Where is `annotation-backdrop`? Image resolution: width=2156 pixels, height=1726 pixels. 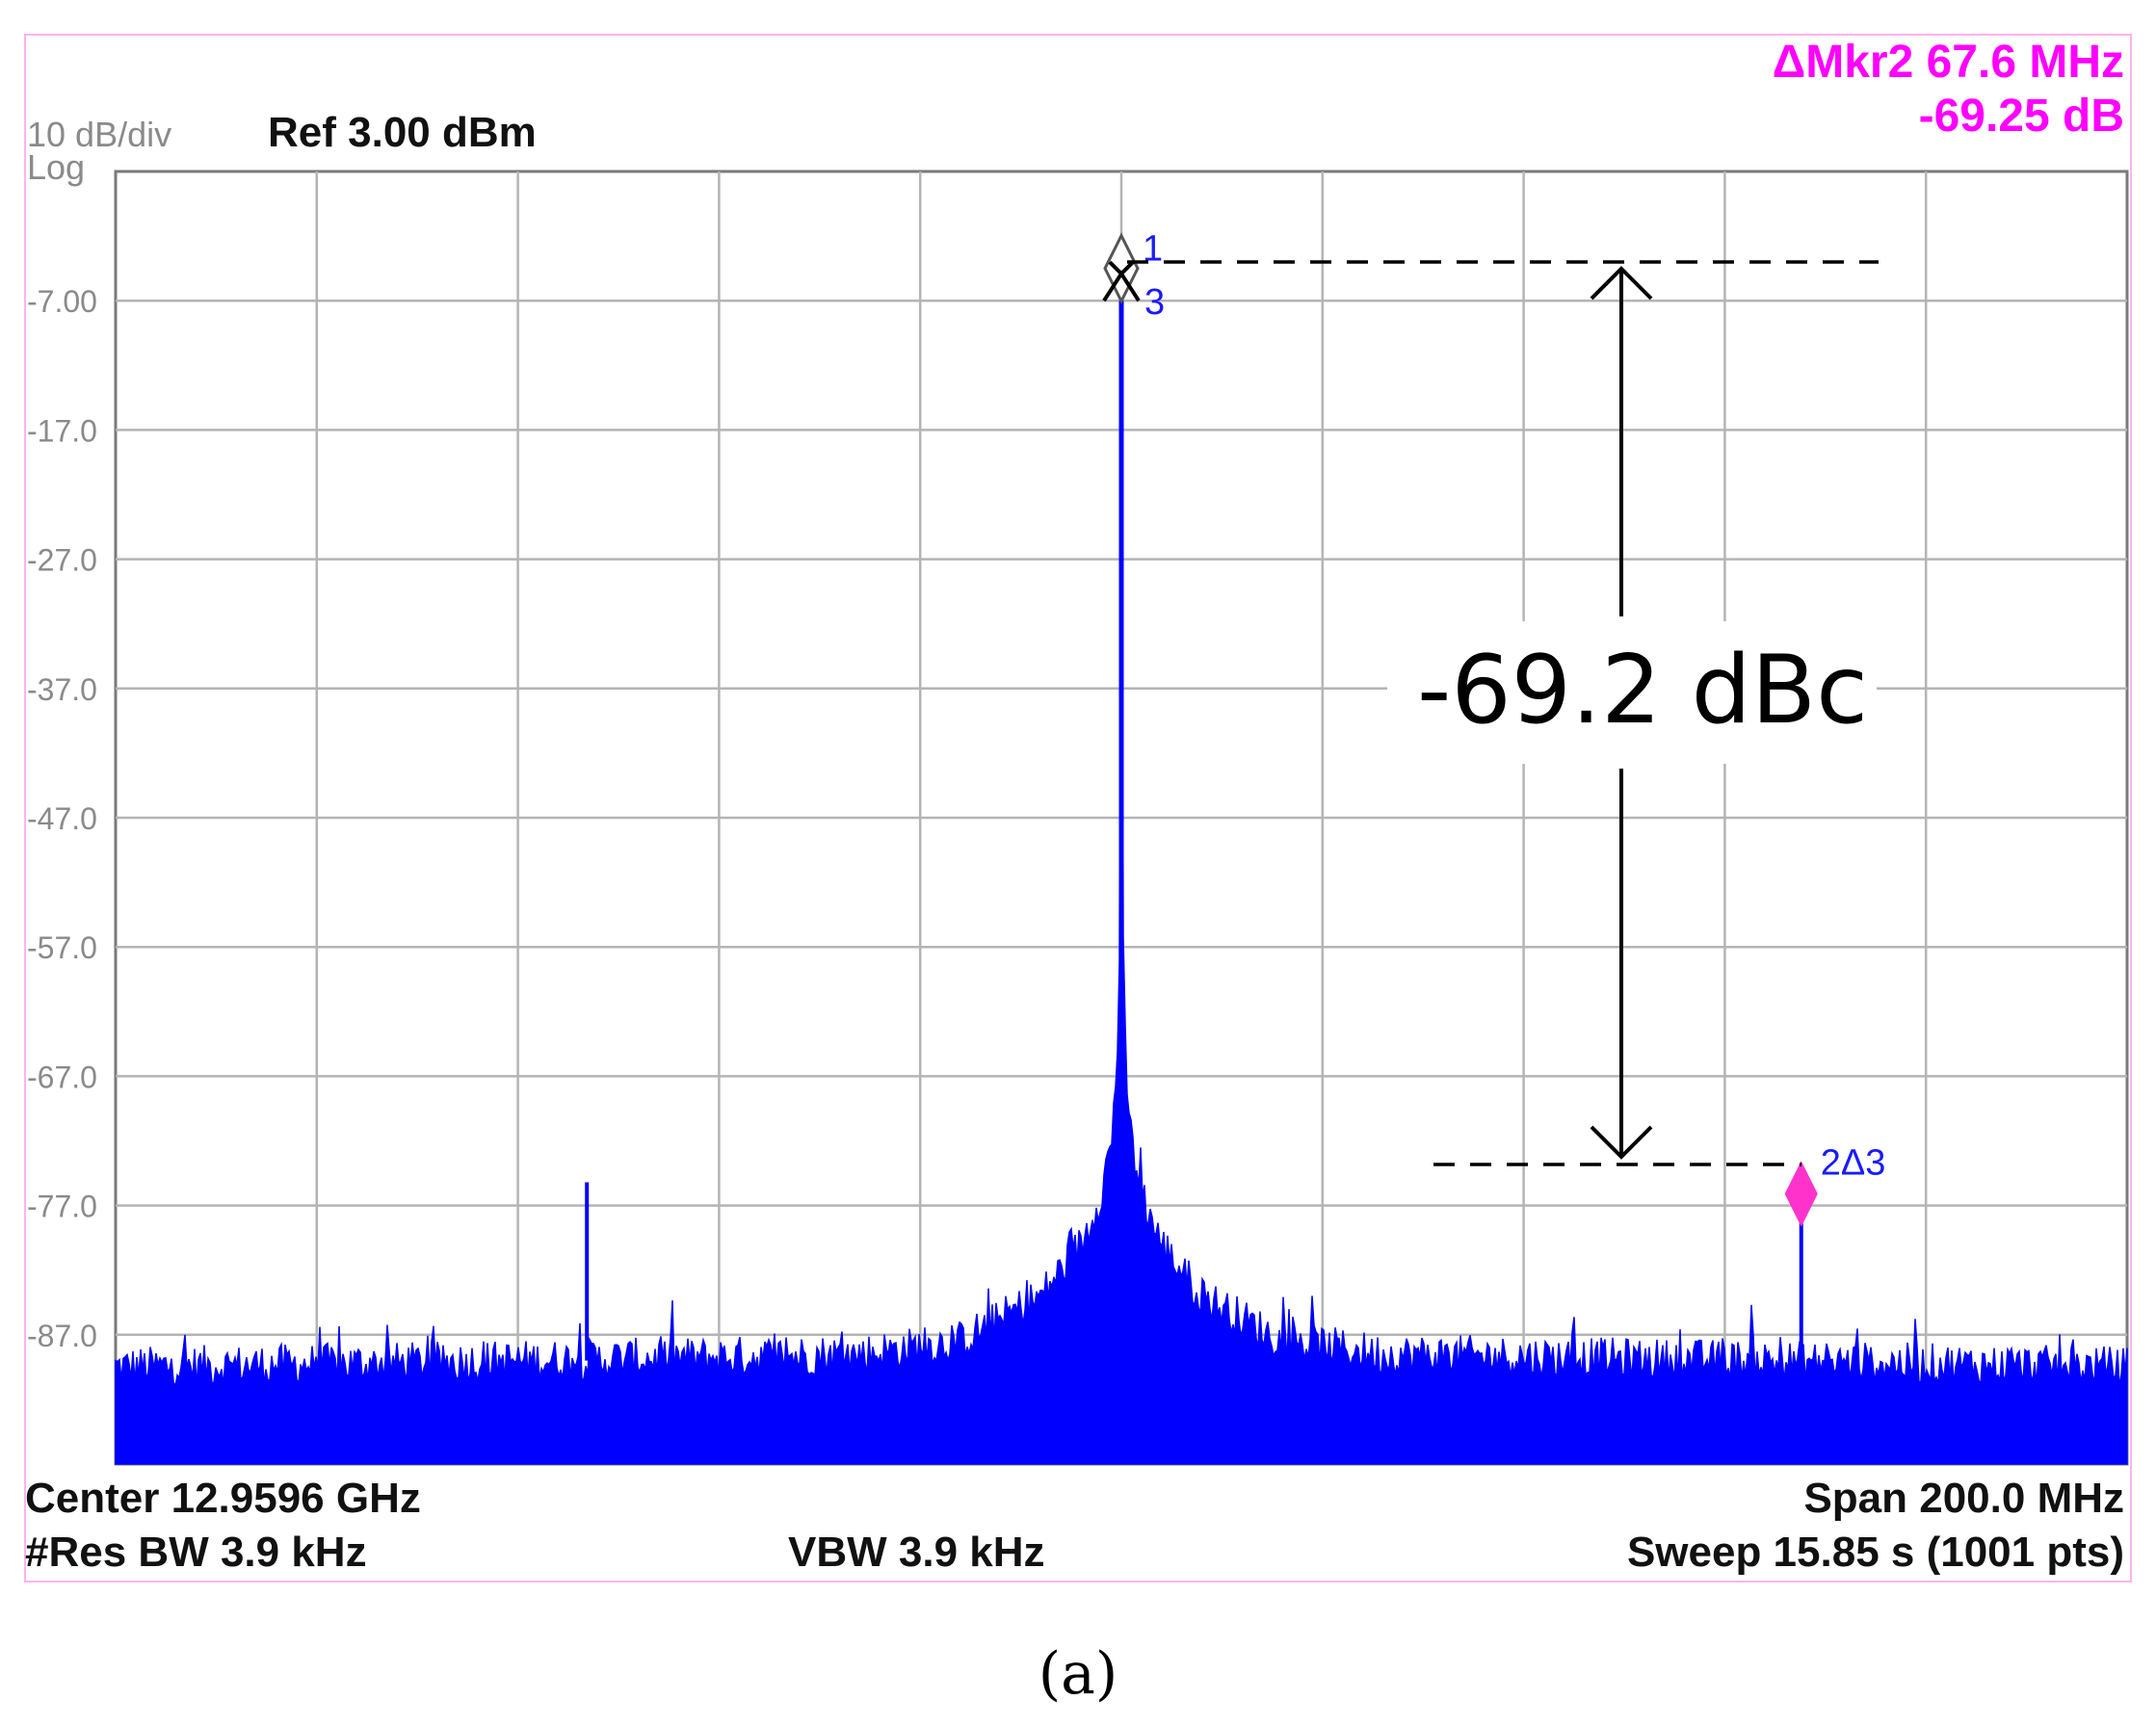
annotation-backdrop is located at coordinates (1632, 692).